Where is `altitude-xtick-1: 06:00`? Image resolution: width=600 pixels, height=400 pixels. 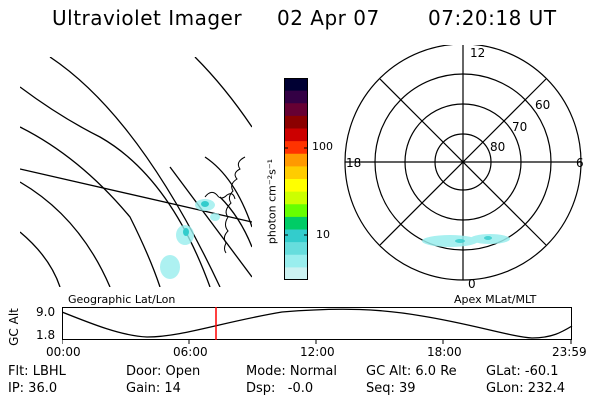
altitude-xtick-1: 06:00 is located at coordinates (190, 352).